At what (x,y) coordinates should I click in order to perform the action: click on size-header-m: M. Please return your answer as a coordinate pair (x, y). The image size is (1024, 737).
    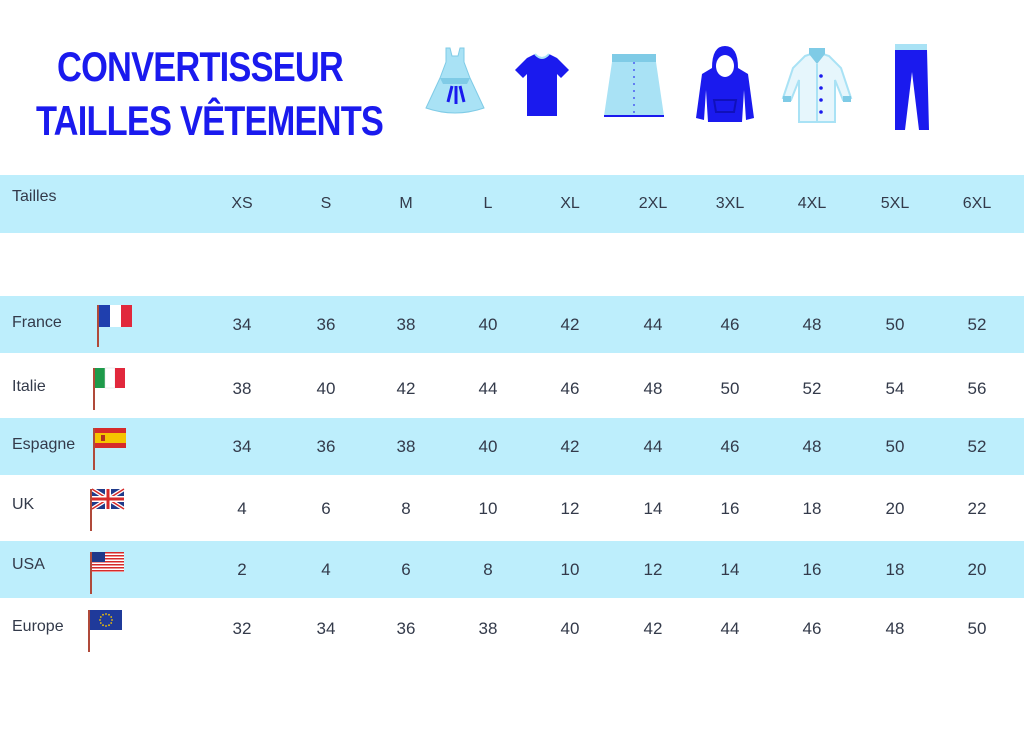
    Looking at the image, I should click on (406, 203).